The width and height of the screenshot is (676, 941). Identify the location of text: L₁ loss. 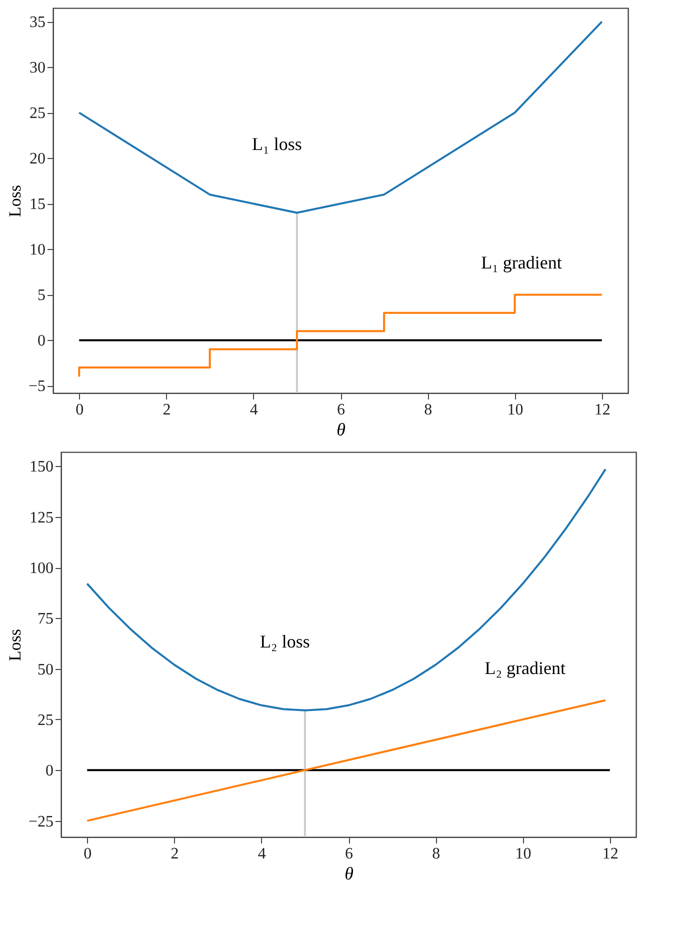
(277, 144).